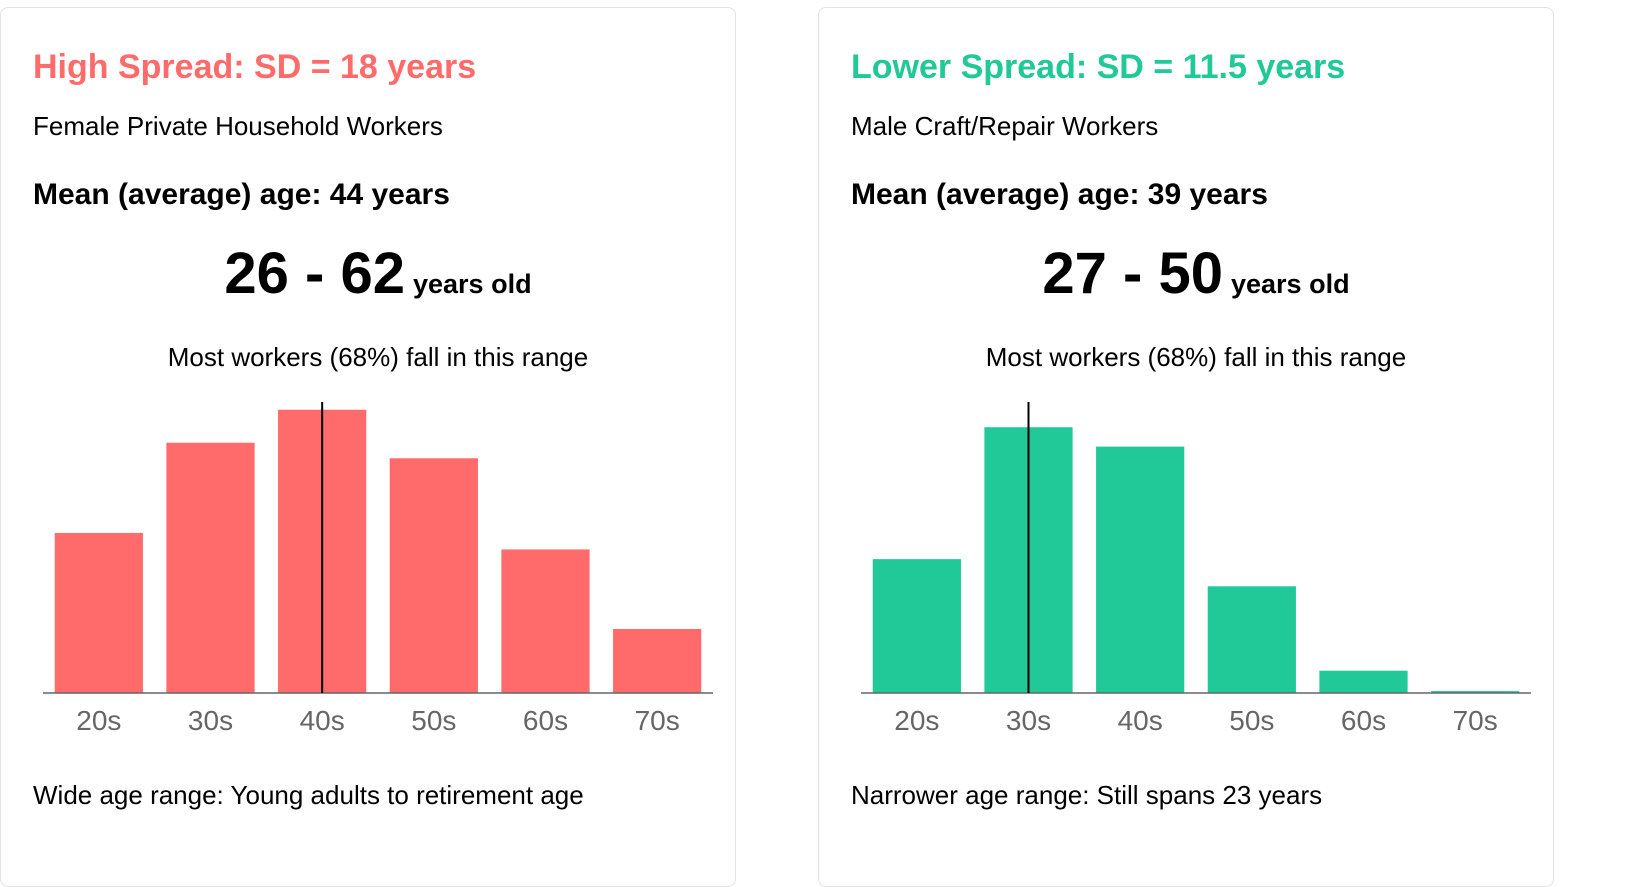  What do you see at coordinates (1140, 569) in the screenshot?
I see `bar-40s` at bounding box center [1140, 569].